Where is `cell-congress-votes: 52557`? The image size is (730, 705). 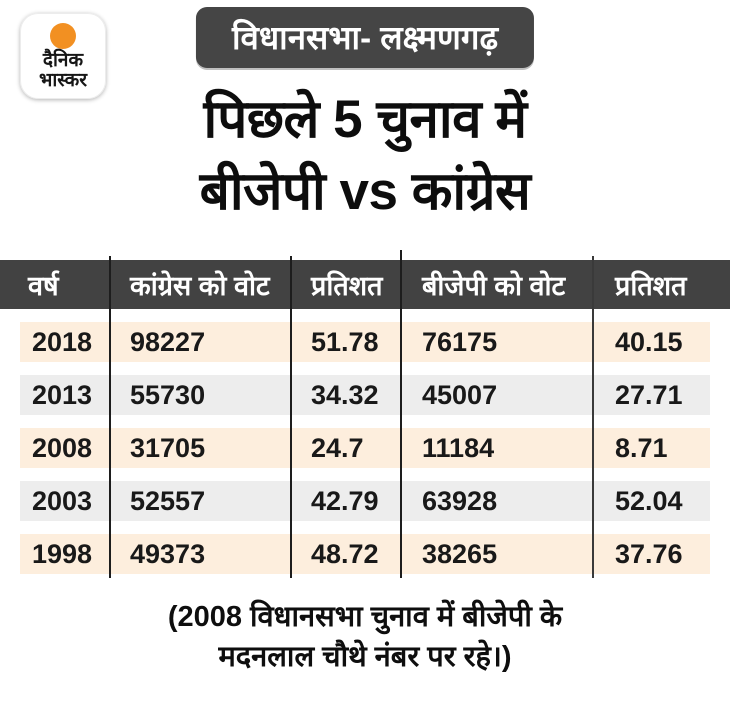 cell-congress-votes: 52557 is located at coordinates (168, 500).